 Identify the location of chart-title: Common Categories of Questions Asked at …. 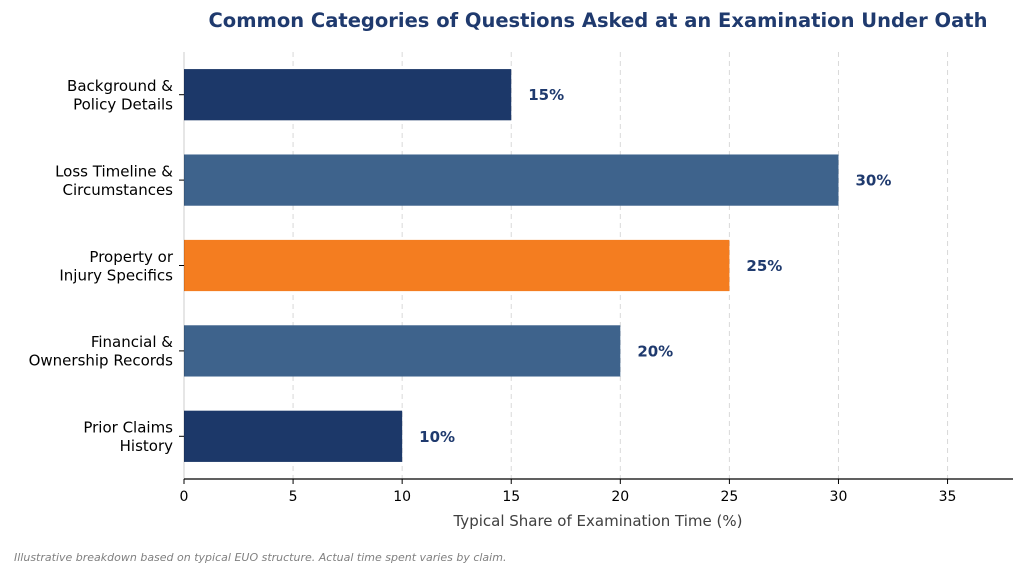
(598, 20).